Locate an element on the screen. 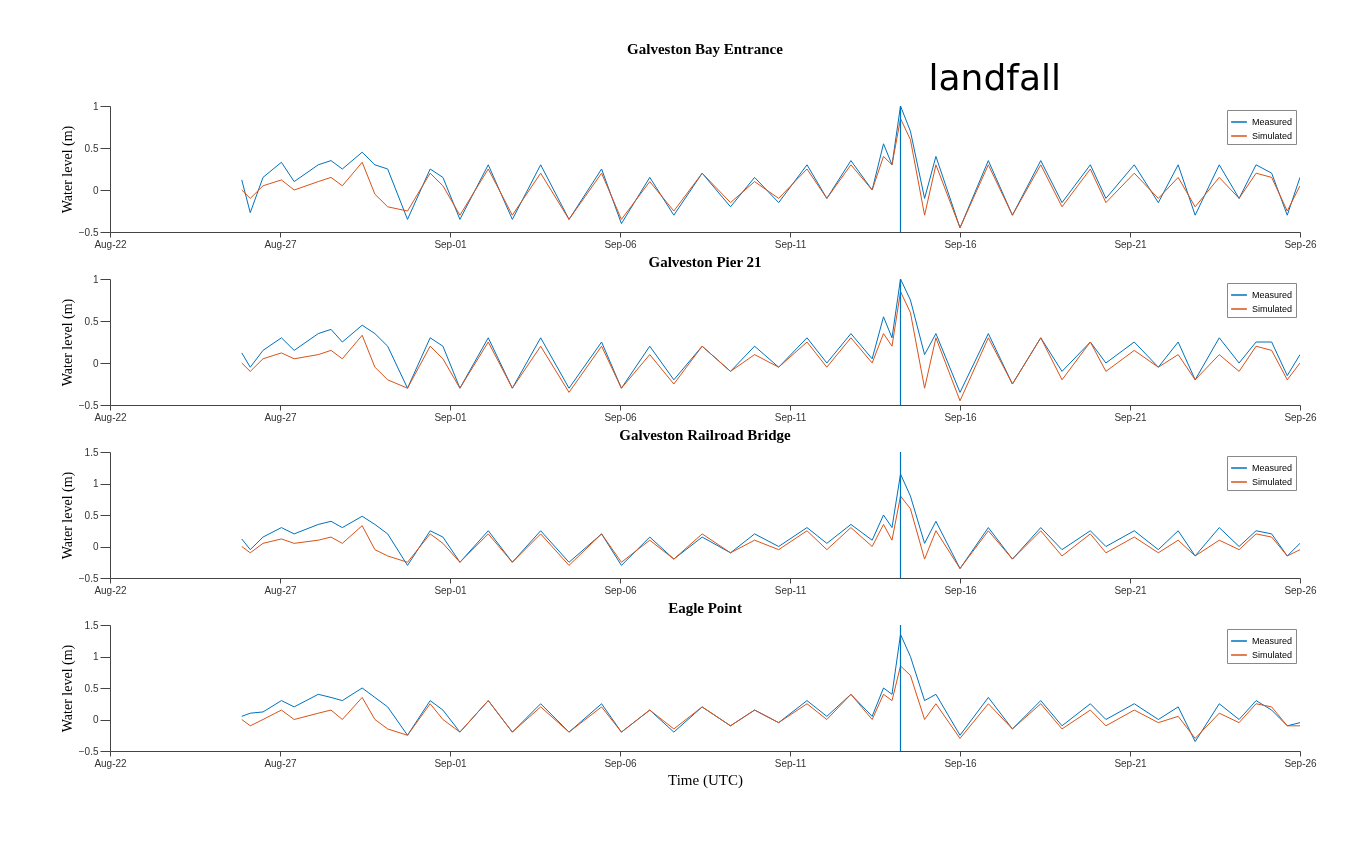  x-axis-title: Time (UTC) is located at coordinates (705, 780).